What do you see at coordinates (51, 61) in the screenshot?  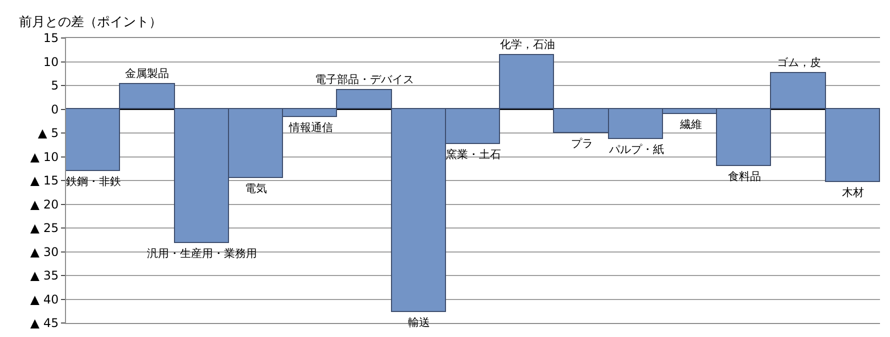 I see `y-tick-label: 10` at bounding box center [51, 61].